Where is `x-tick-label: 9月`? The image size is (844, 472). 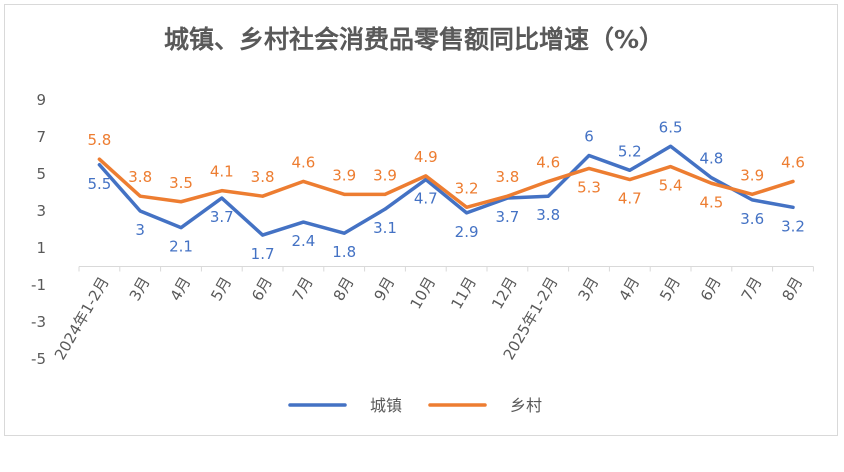 x-tick-label: 9月 is located at coordinates (384, 289).